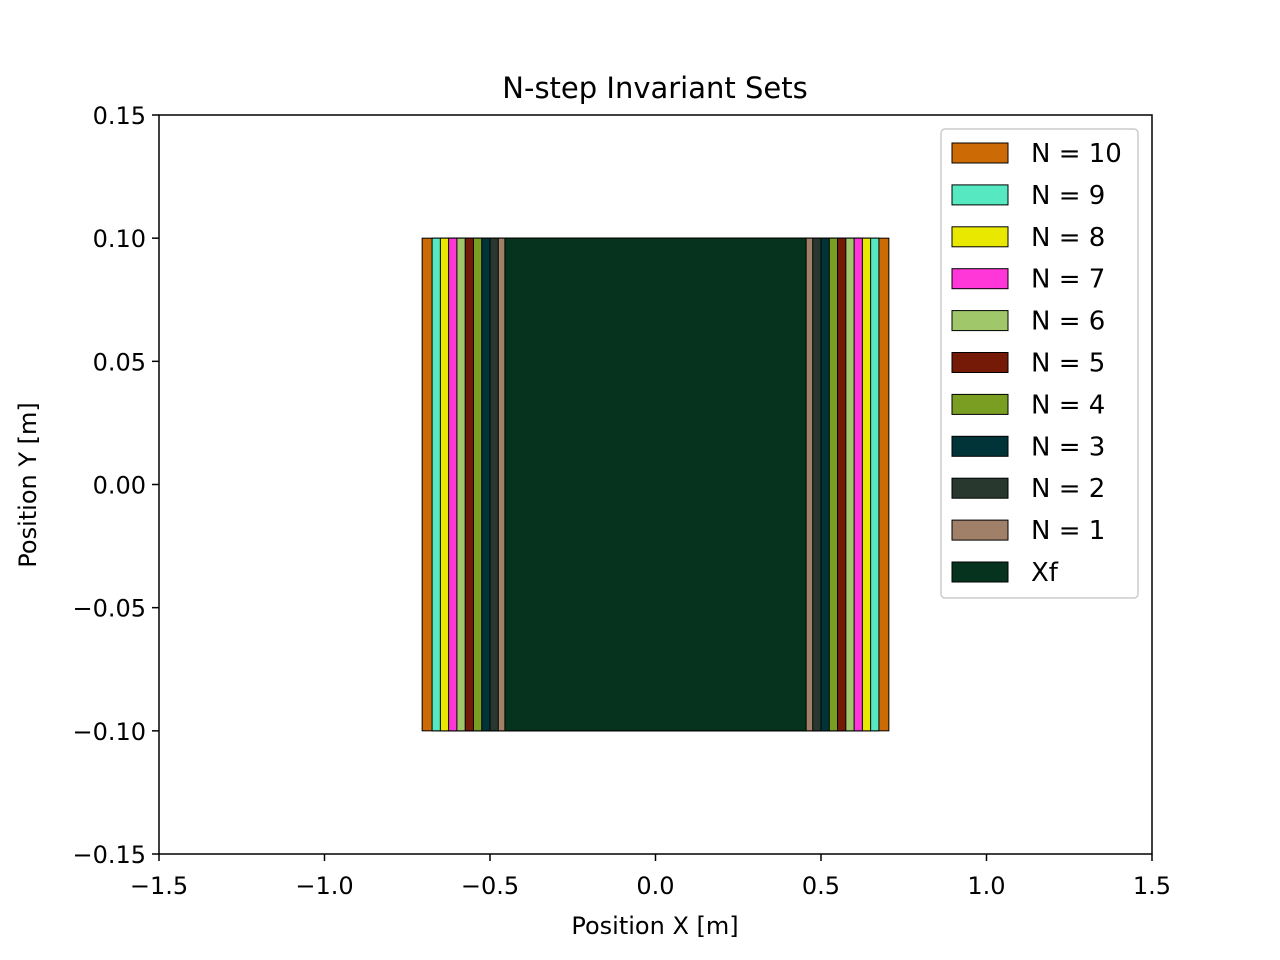  What do you see at coordinates (1045, 573) in the screenshot?
I see `legend-label: Xf` at bounding box center [1045, 573].